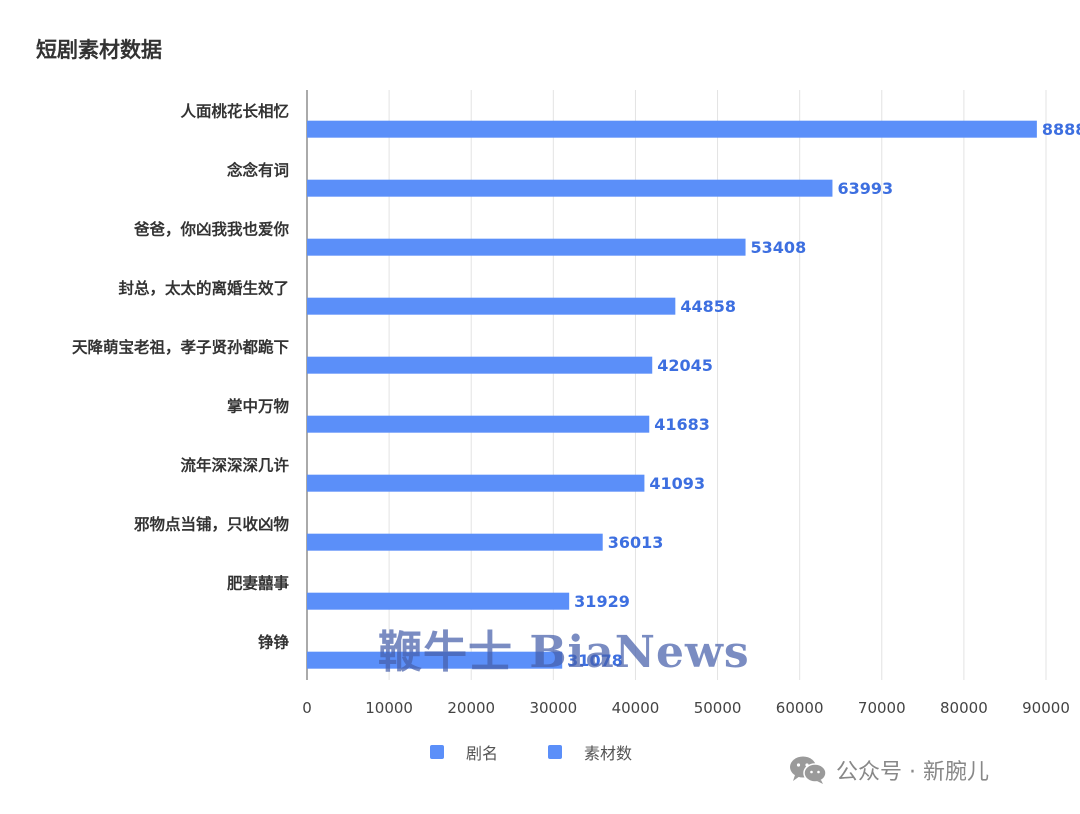  Describe the element at coordinates (211, 229) in the screenshot. I see `category-label: 爸爸，你凶我我也爱你` at that location.